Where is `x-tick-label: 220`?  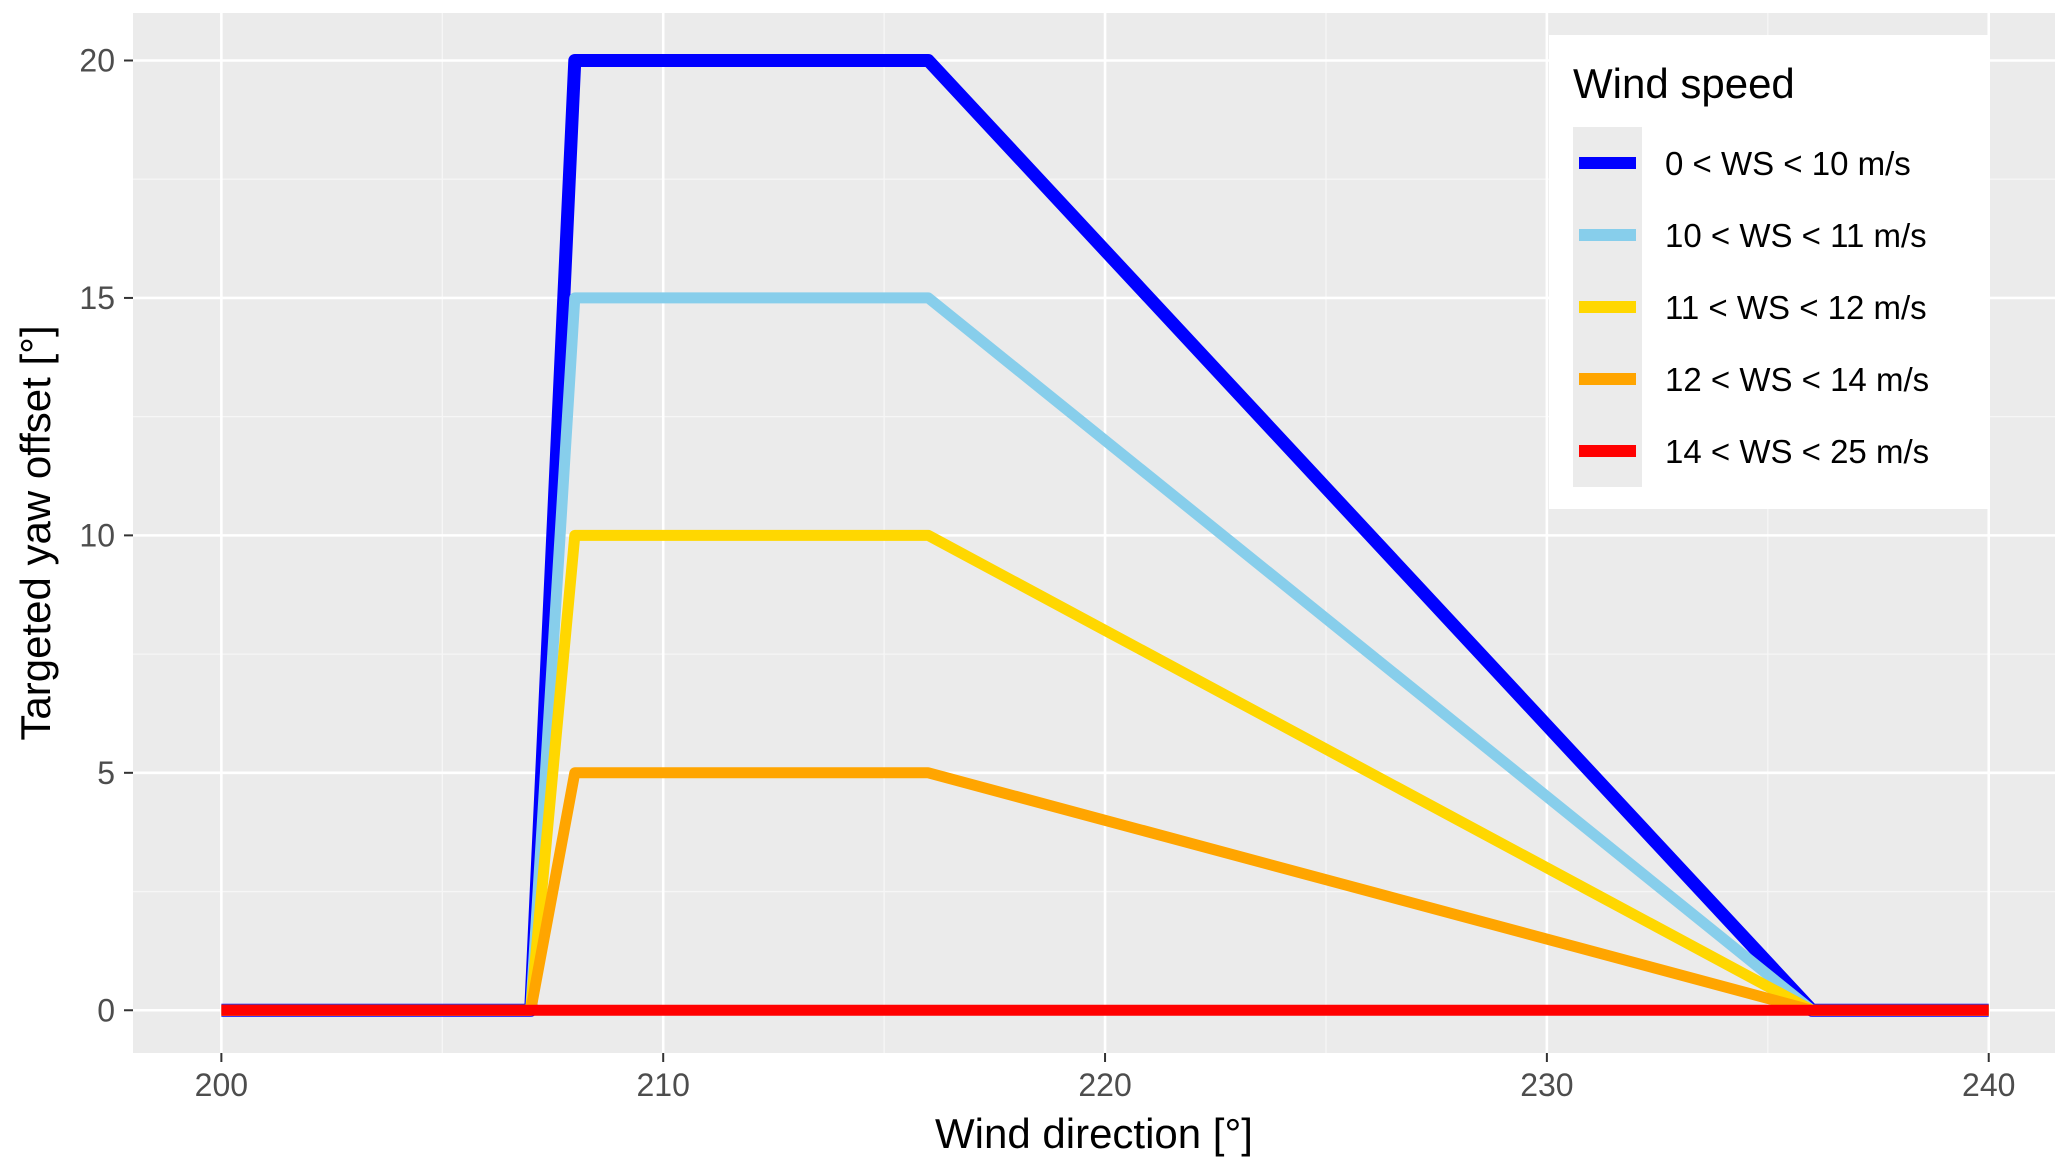 x-tick-label: 220 is located at coordinates (1104, 1085).